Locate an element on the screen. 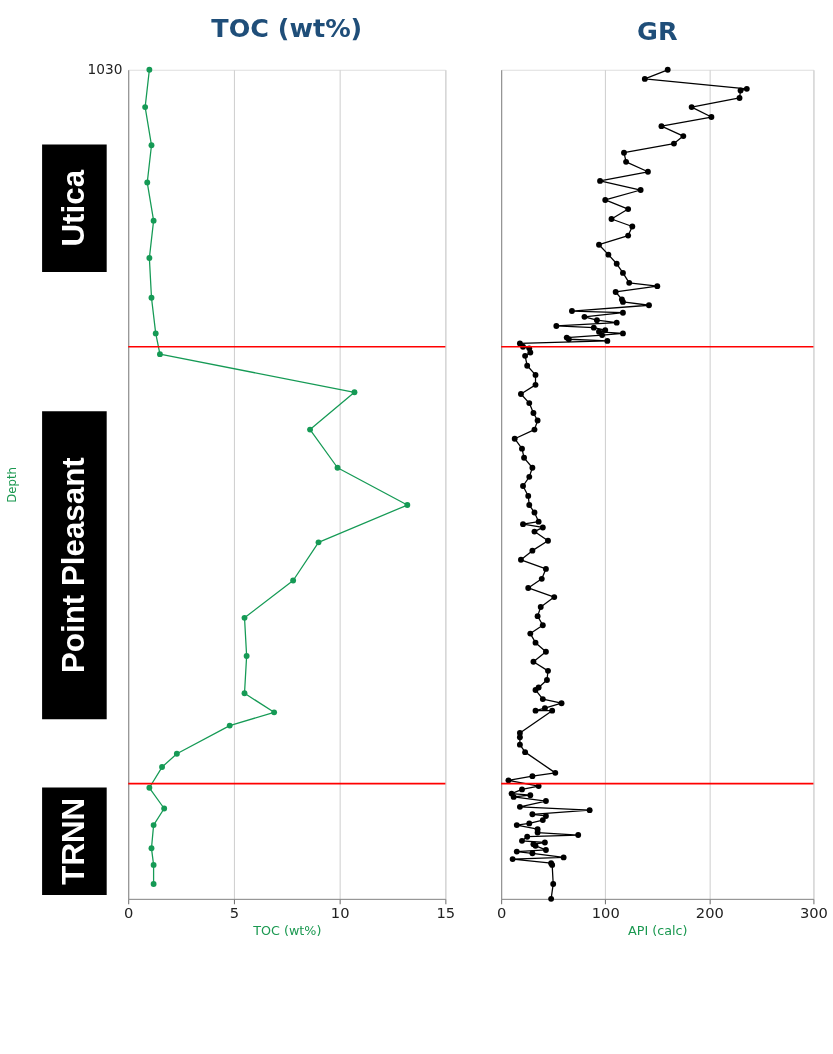 The image size is (833, 1054). text: Utica is located at coordinates (74, 208).